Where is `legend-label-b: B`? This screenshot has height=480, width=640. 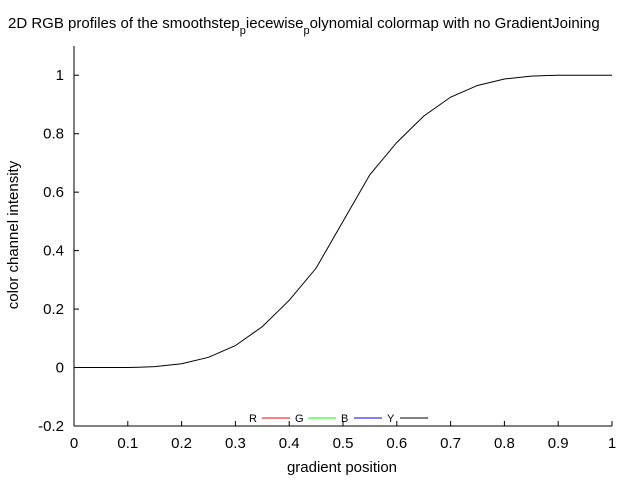
legend-label-b: B is located at coordinates (344, 419).